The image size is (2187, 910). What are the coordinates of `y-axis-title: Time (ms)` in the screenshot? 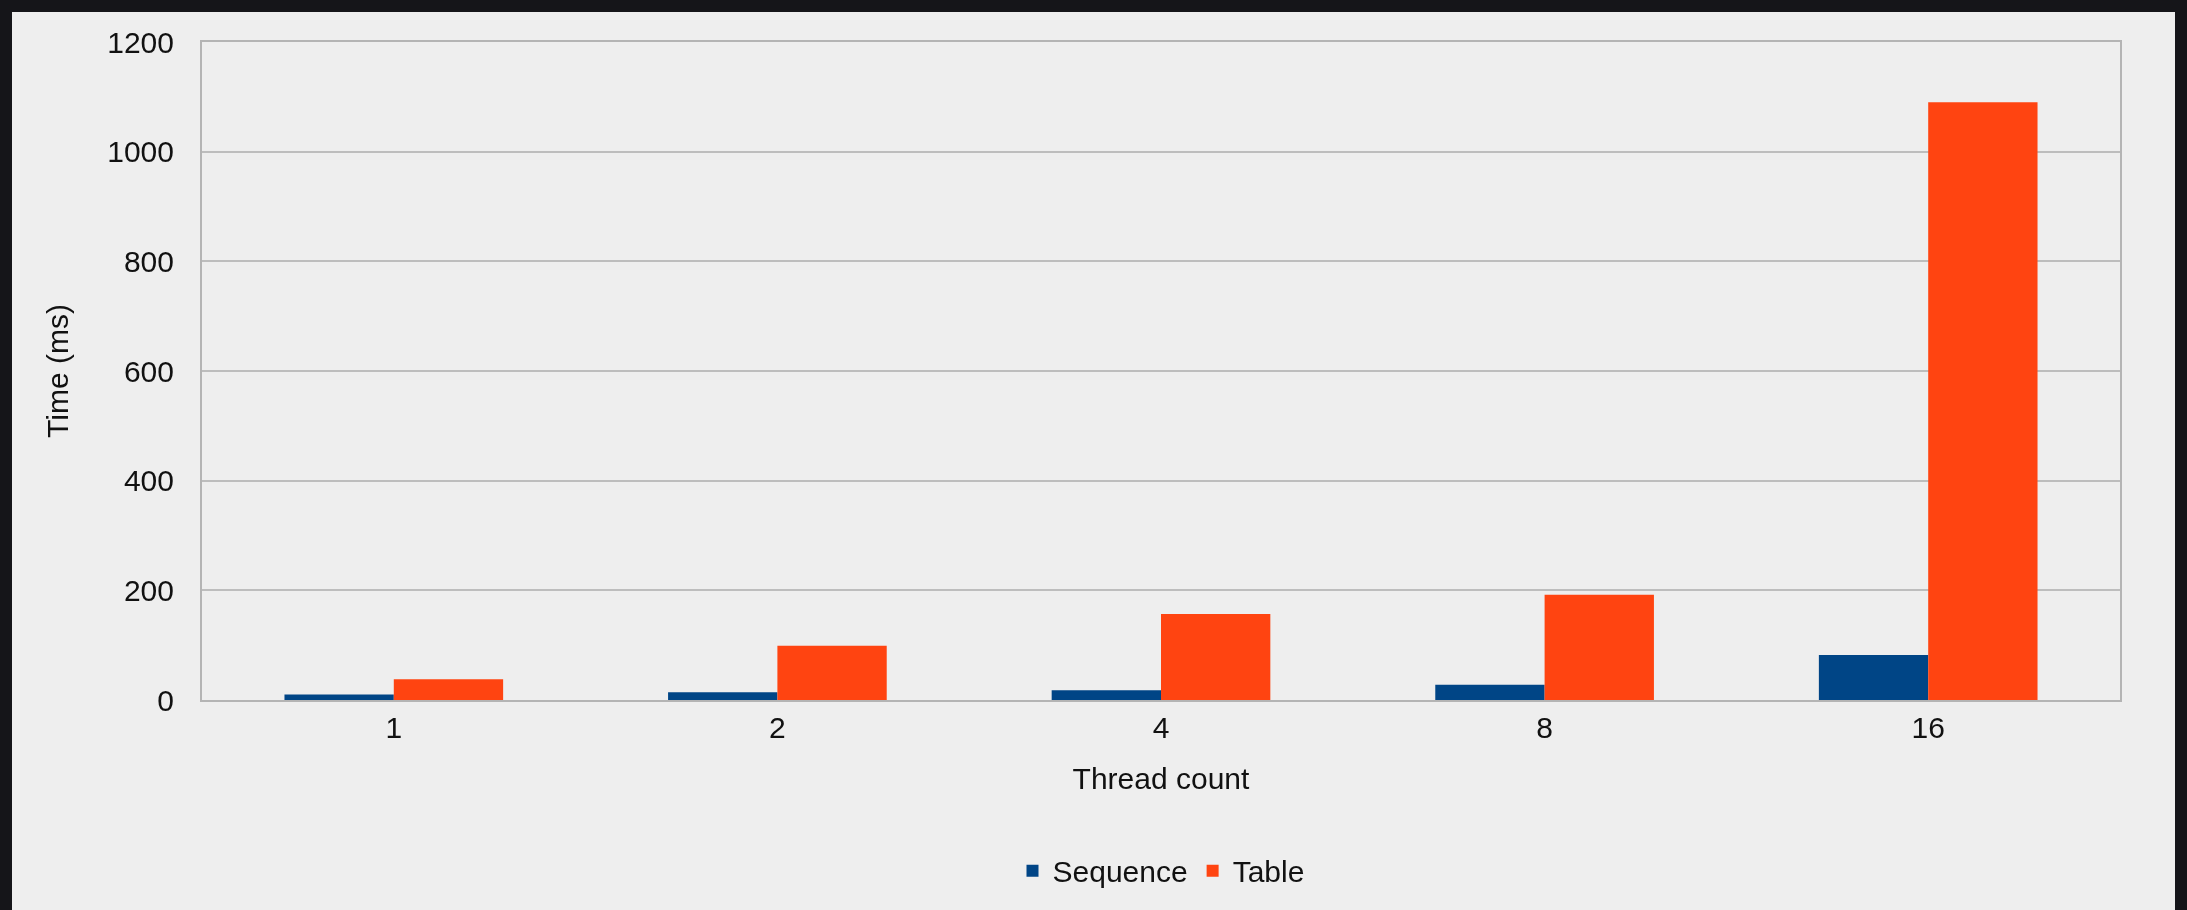 It's located at (57, 371).